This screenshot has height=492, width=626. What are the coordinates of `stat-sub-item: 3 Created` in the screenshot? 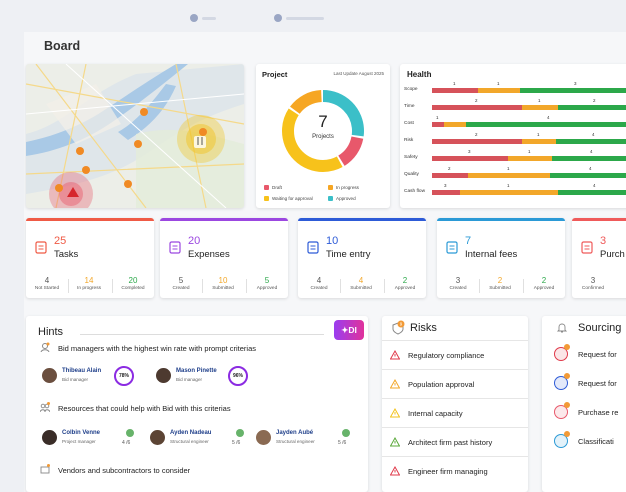 It's located at (458, 283).